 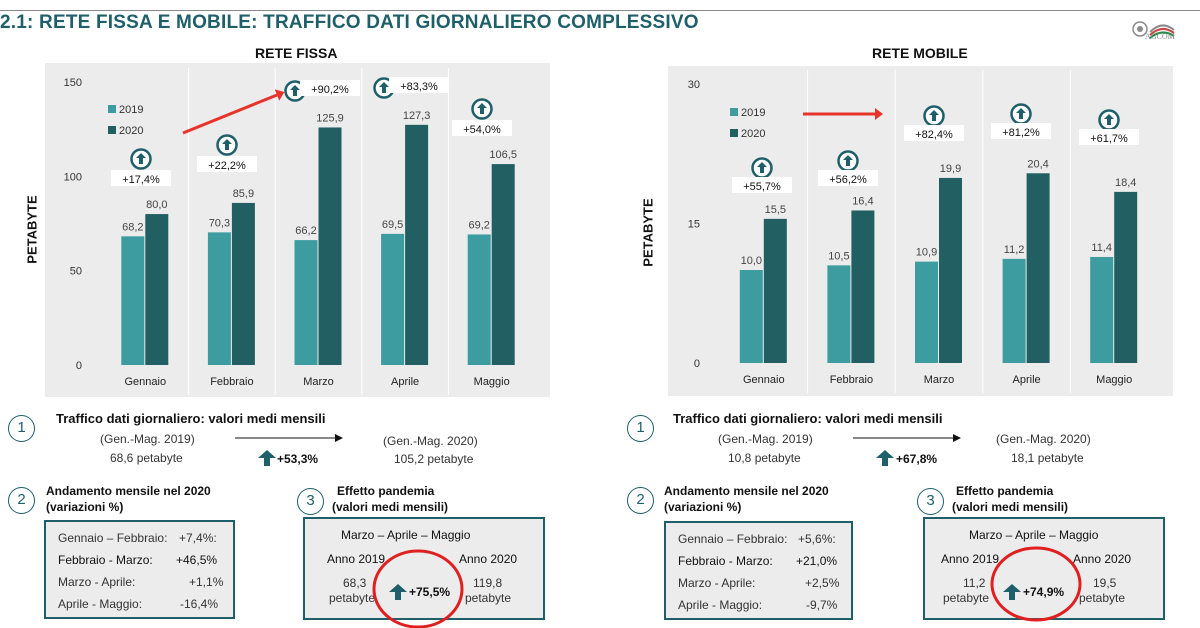 What do you see at coordinates (950, 169) in the screenshot?
I see `bar-value-label: 19,9` at bounding box center [950, 169].